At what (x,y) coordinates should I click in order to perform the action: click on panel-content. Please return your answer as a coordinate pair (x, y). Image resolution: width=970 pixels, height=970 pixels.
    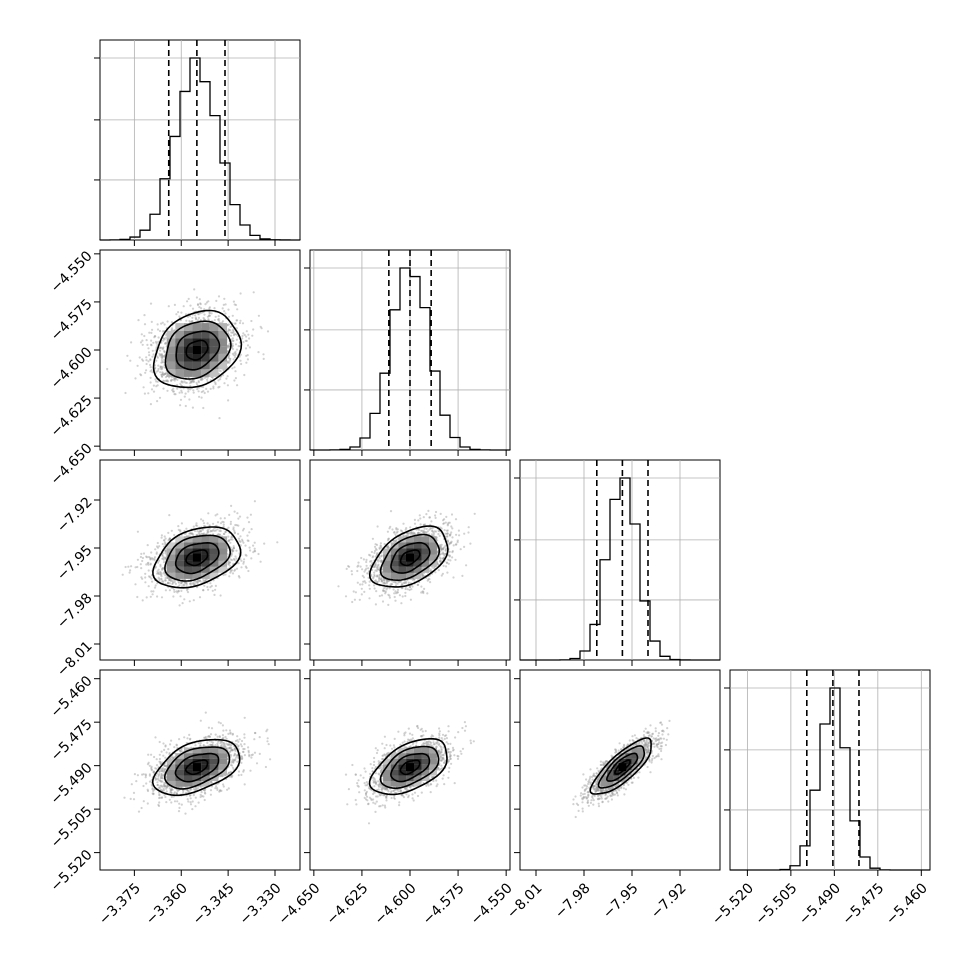
    Looking at the image, I should click on (200, 553).